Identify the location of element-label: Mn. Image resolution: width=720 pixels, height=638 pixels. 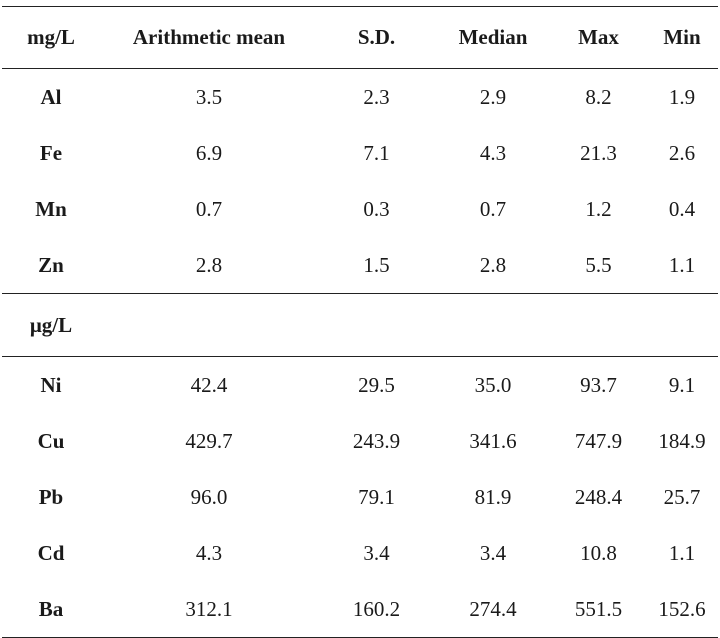
(51, 208).